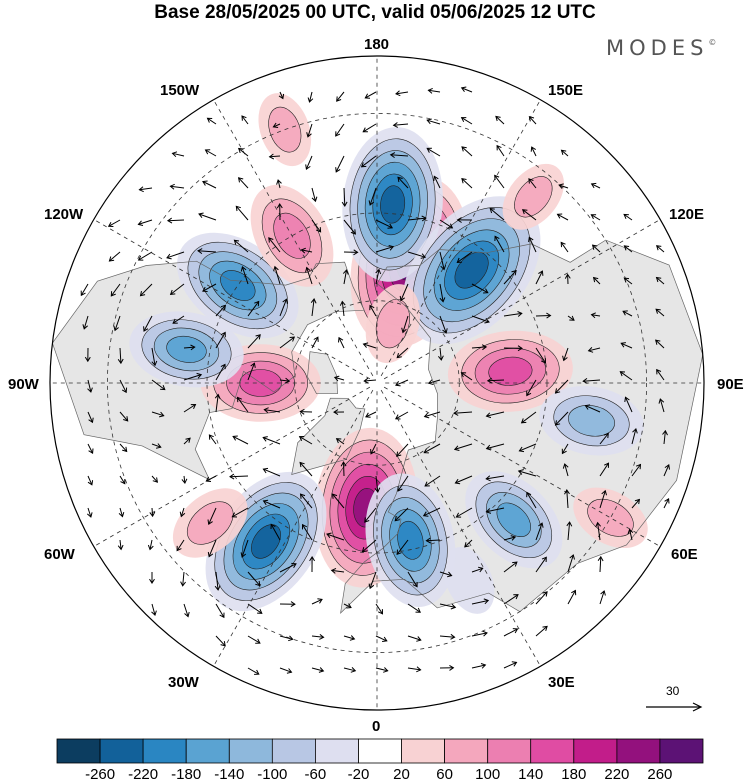 The image size is (750, 783). What do you see at coordinates (180, 90) in the screenshot?
I see `lon-label-150w: 150W` at bounding box center [180, 90].